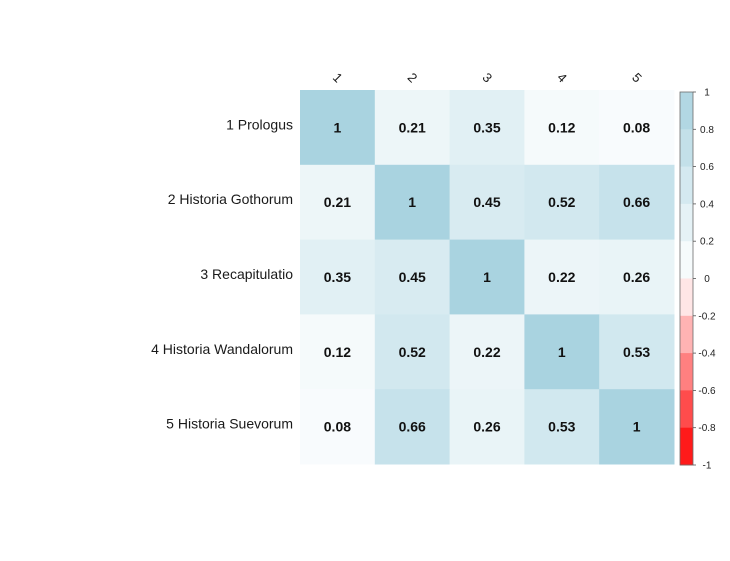 The image size is (730, 561). Describe the element at coordinates (230, 199) in the screenshot. I see `row-label: 2 Historia Gothorum` at that location.